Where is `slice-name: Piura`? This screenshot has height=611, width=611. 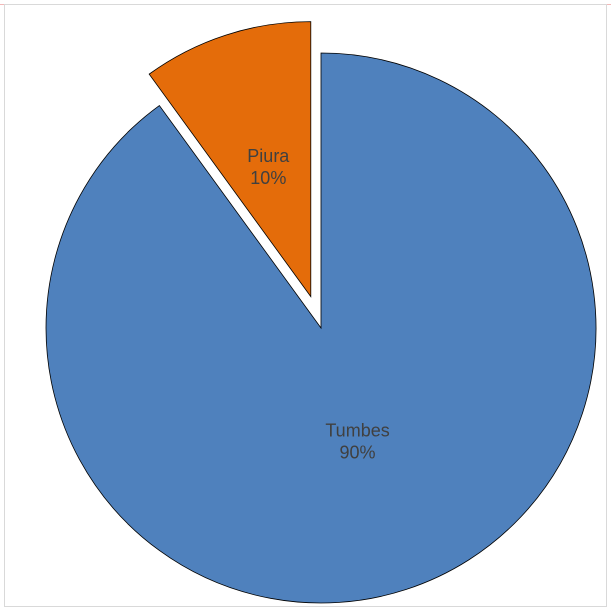 slice-name: Piura is located at coordinates (268, 156).